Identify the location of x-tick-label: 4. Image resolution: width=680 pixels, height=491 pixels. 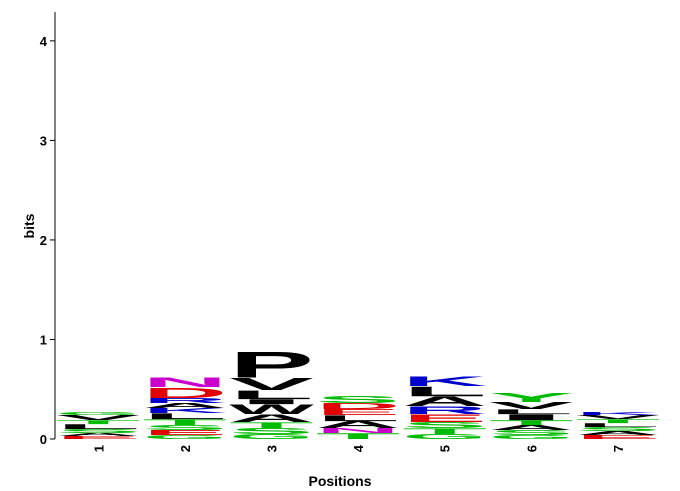
(358, 448).